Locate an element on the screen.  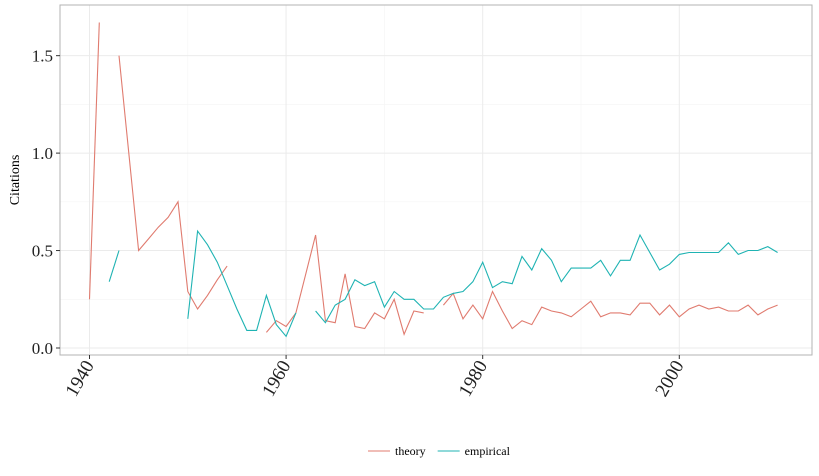
y-tick-label: 0.5 is located at coordinates (42, 251).